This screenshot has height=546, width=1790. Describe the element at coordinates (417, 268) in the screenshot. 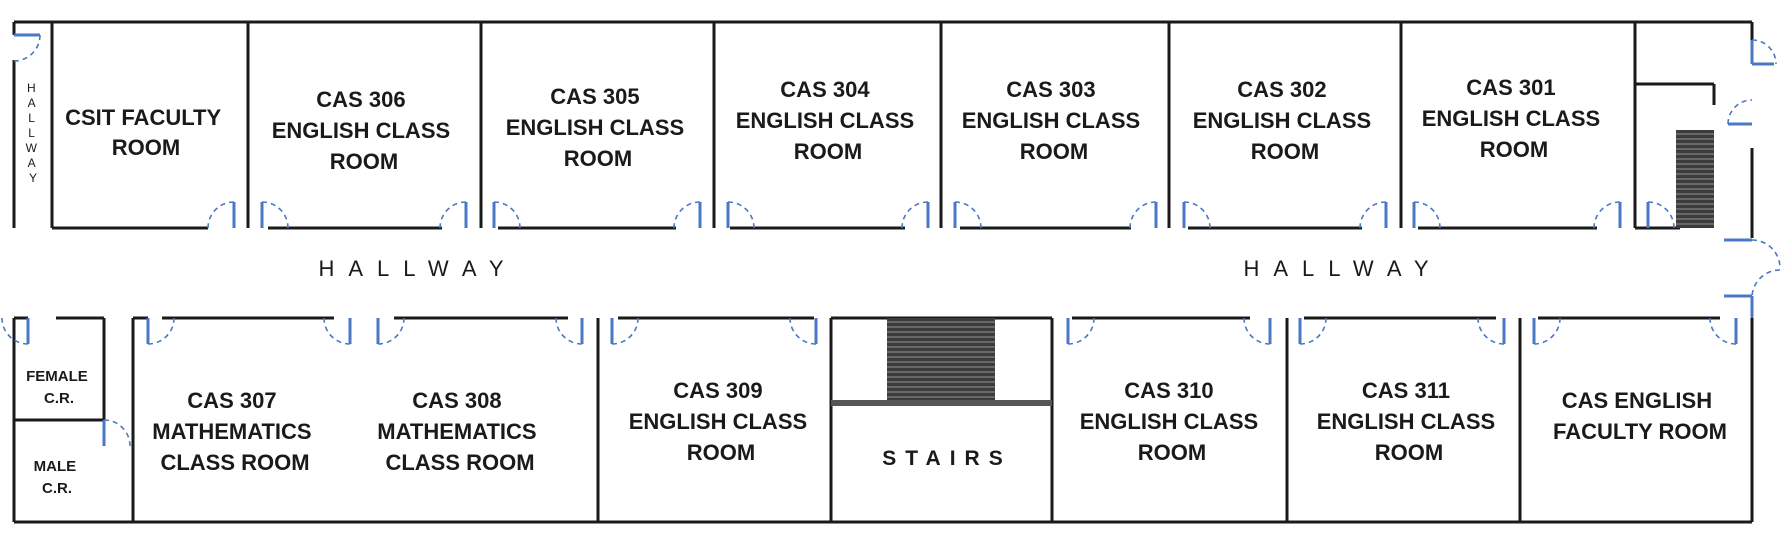

I see `hallway-label-left: HALLWAY` at that location.